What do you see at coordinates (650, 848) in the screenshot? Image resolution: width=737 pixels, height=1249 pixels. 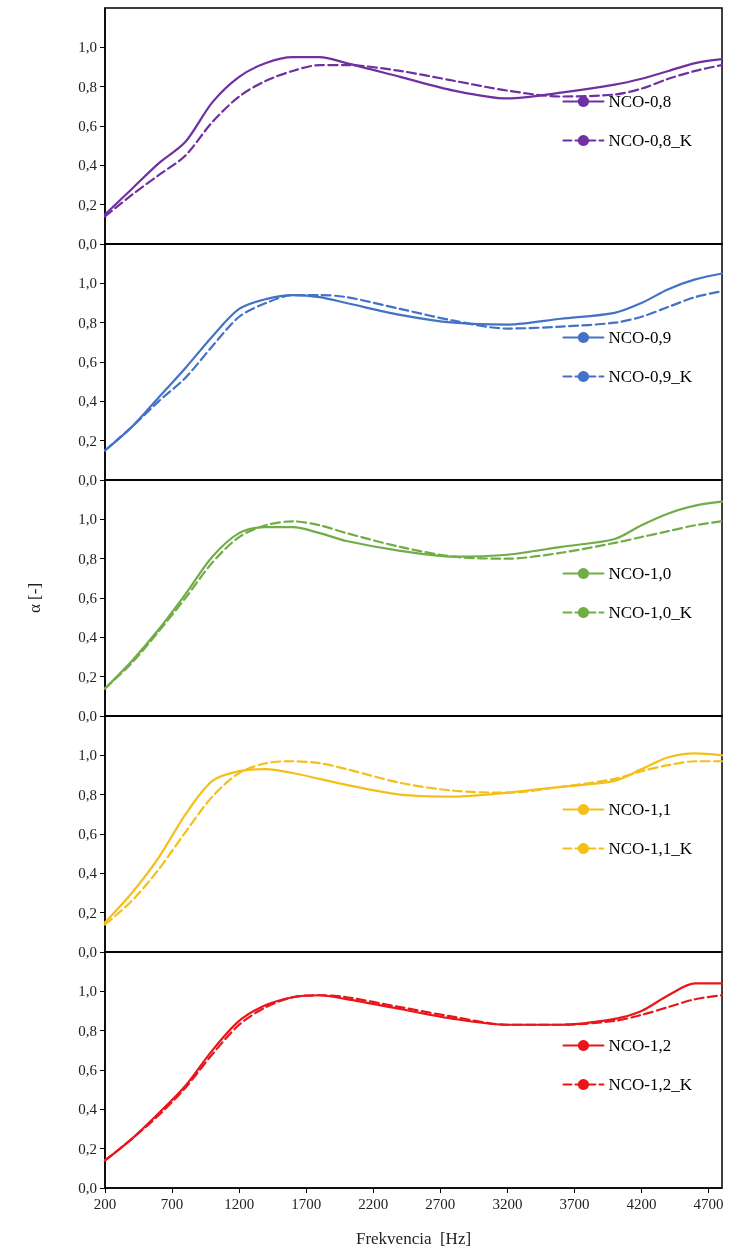 I see `legend-label: NCO-1,1_K` at bounding box center [650, 848].